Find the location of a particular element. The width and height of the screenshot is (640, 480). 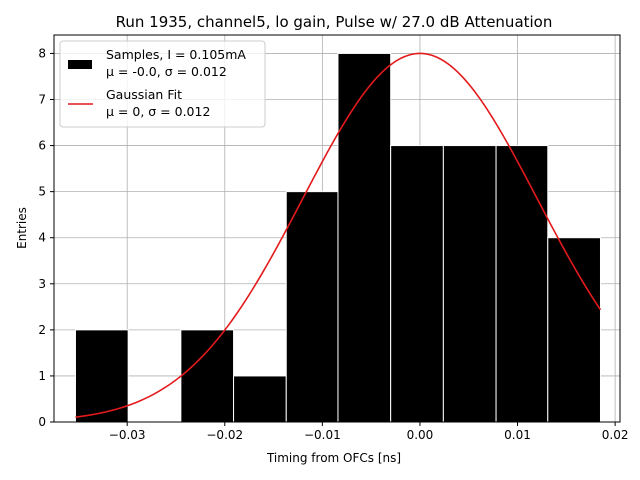

legend-box is located at coordinates (162, 84).